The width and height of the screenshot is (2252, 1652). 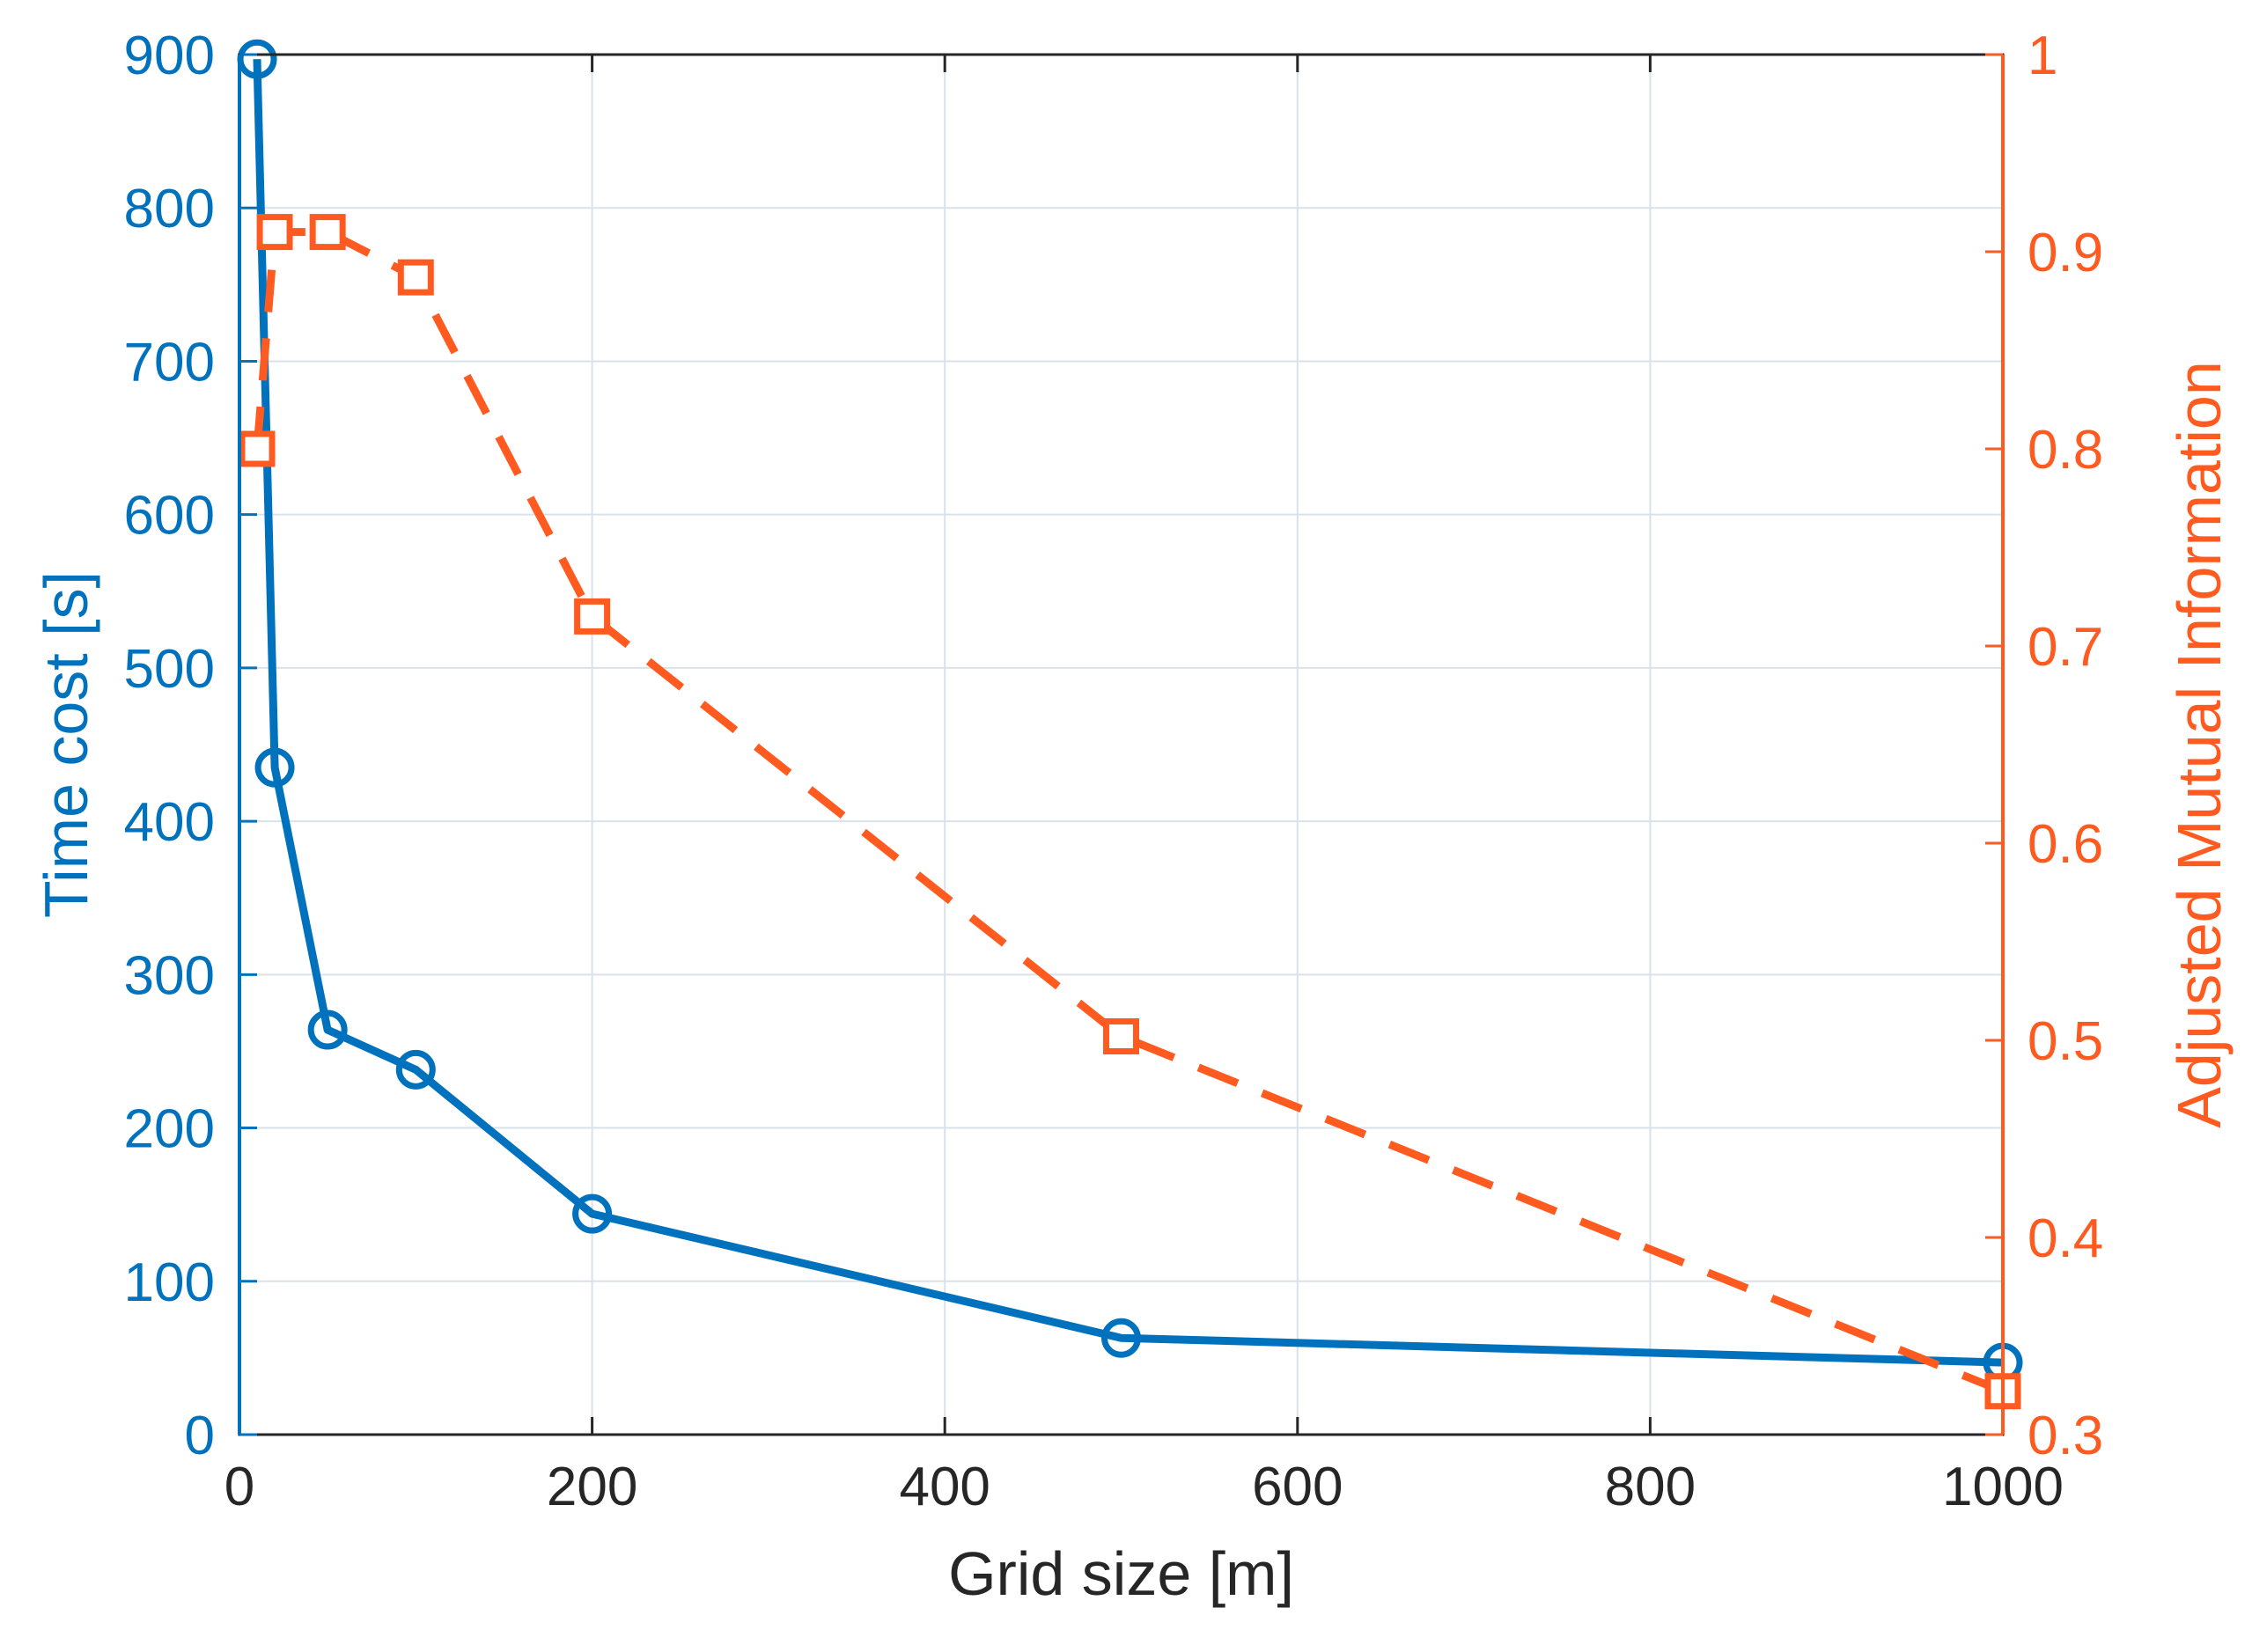 I want to click on left-y-tick-label: 600, so click(x=169, y=516).